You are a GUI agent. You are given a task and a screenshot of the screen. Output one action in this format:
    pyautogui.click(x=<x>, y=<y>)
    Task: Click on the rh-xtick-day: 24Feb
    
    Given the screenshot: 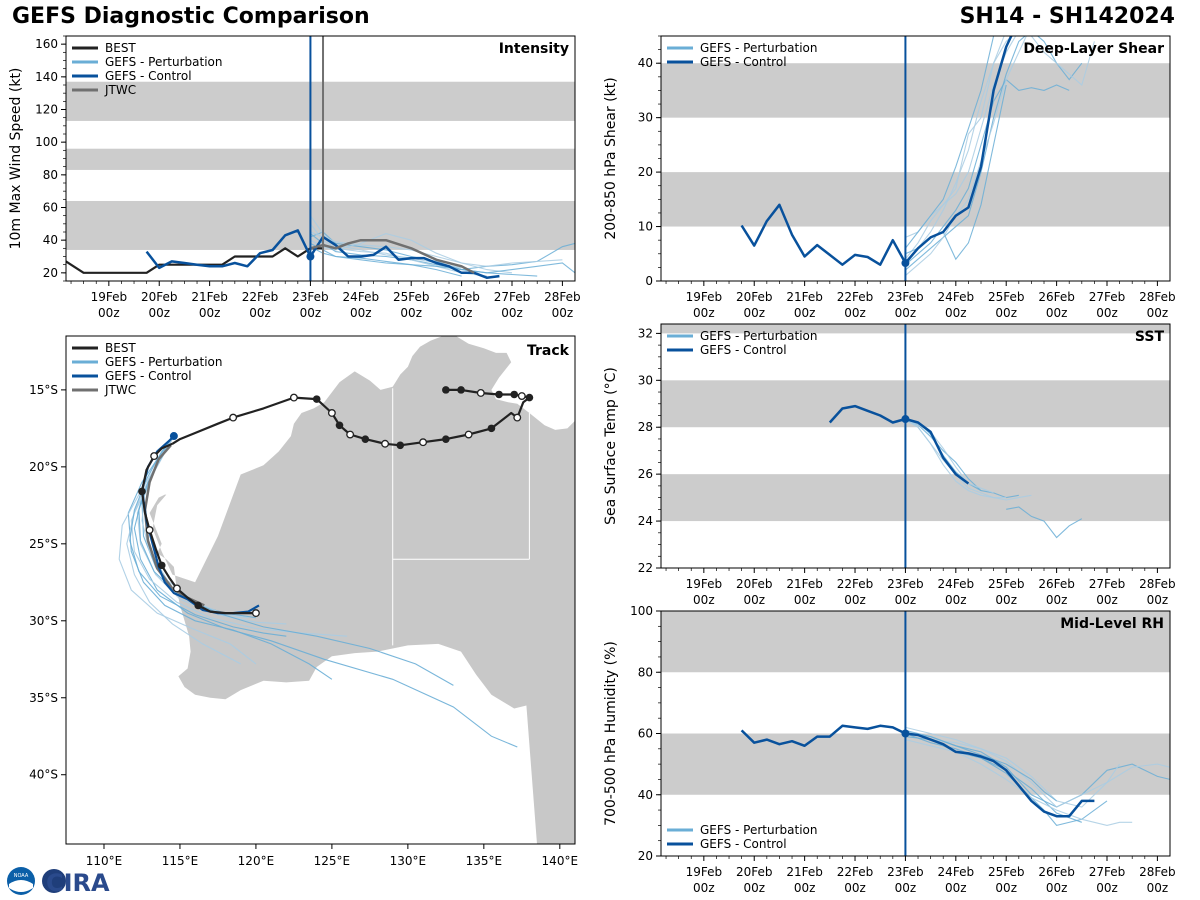 What is the action you would take?
    pyautogui.click(x=956, y=872)
    